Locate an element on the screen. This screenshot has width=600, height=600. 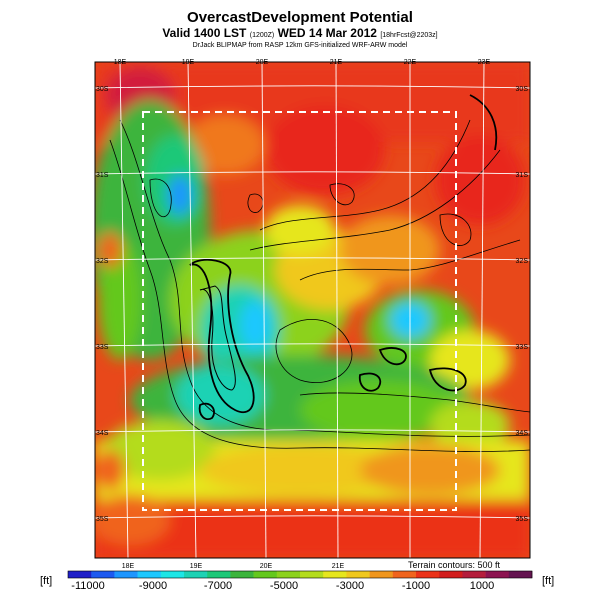
colorbar-frame is located at coordinates (300, 574).